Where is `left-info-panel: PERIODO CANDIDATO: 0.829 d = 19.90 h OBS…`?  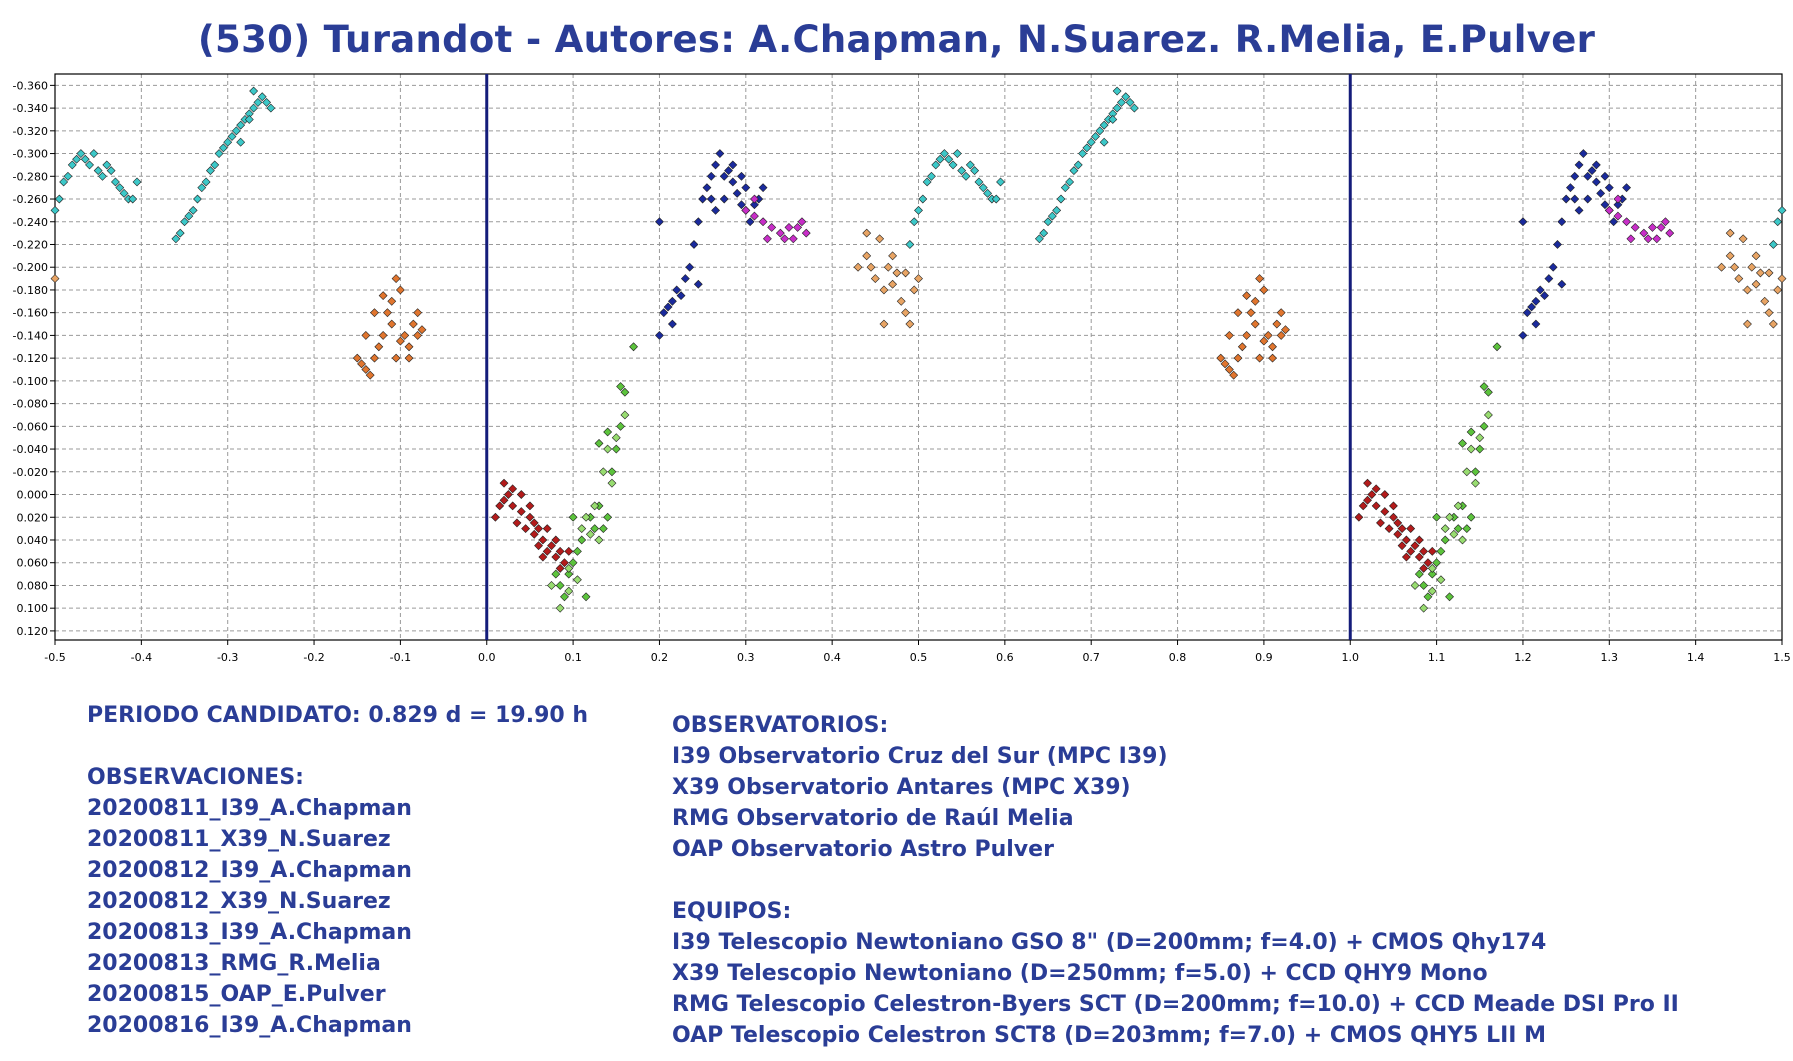 left-info-panel: PERIODO CANDIDATO: 0.829 d = 19.90 h OBS… is located at coordinates (337, 870).